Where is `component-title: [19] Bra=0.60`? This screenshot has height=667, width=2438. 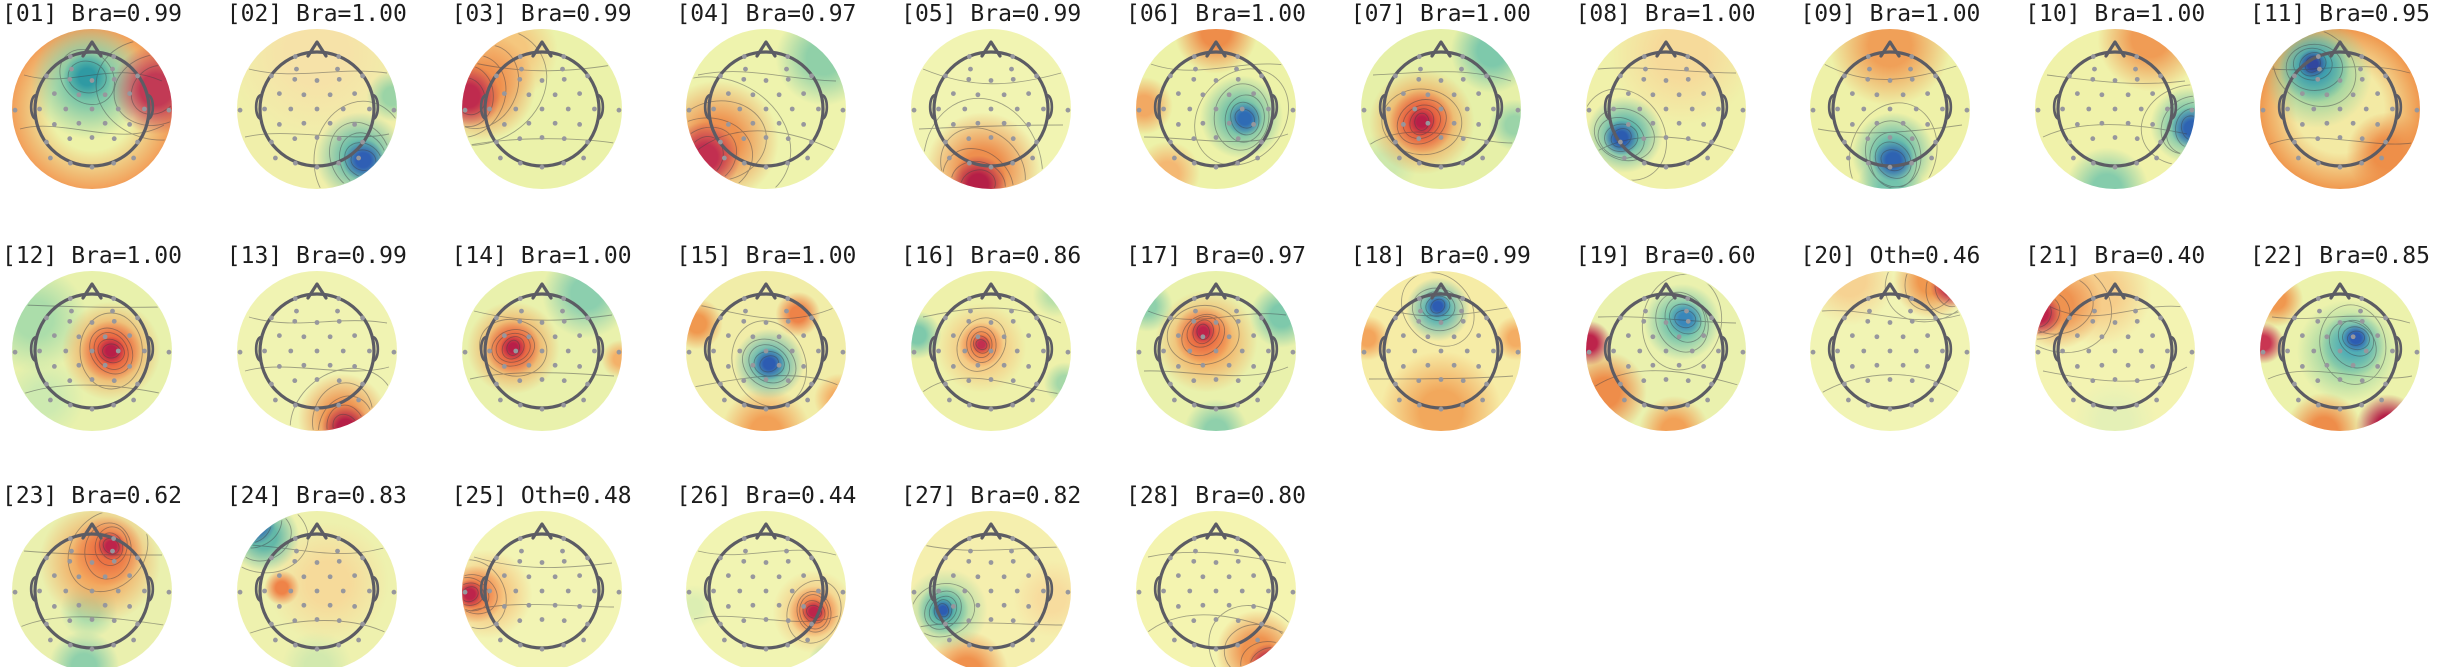
component-title: [19] Bra=0.60 is located at coordinates (1665, 256).